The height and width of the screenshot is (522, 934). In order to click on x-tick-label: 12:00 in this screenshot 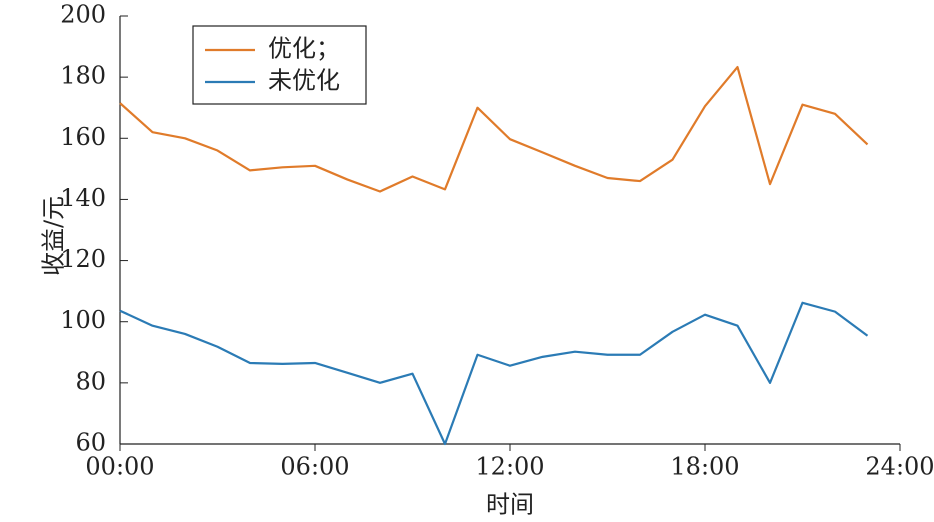, I will do `click(509, 467)`.